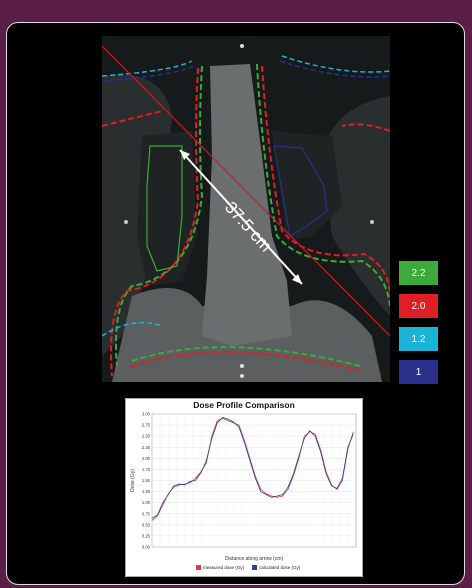  I want to click on dose-legend-item: 2.0, so click(418, 306).